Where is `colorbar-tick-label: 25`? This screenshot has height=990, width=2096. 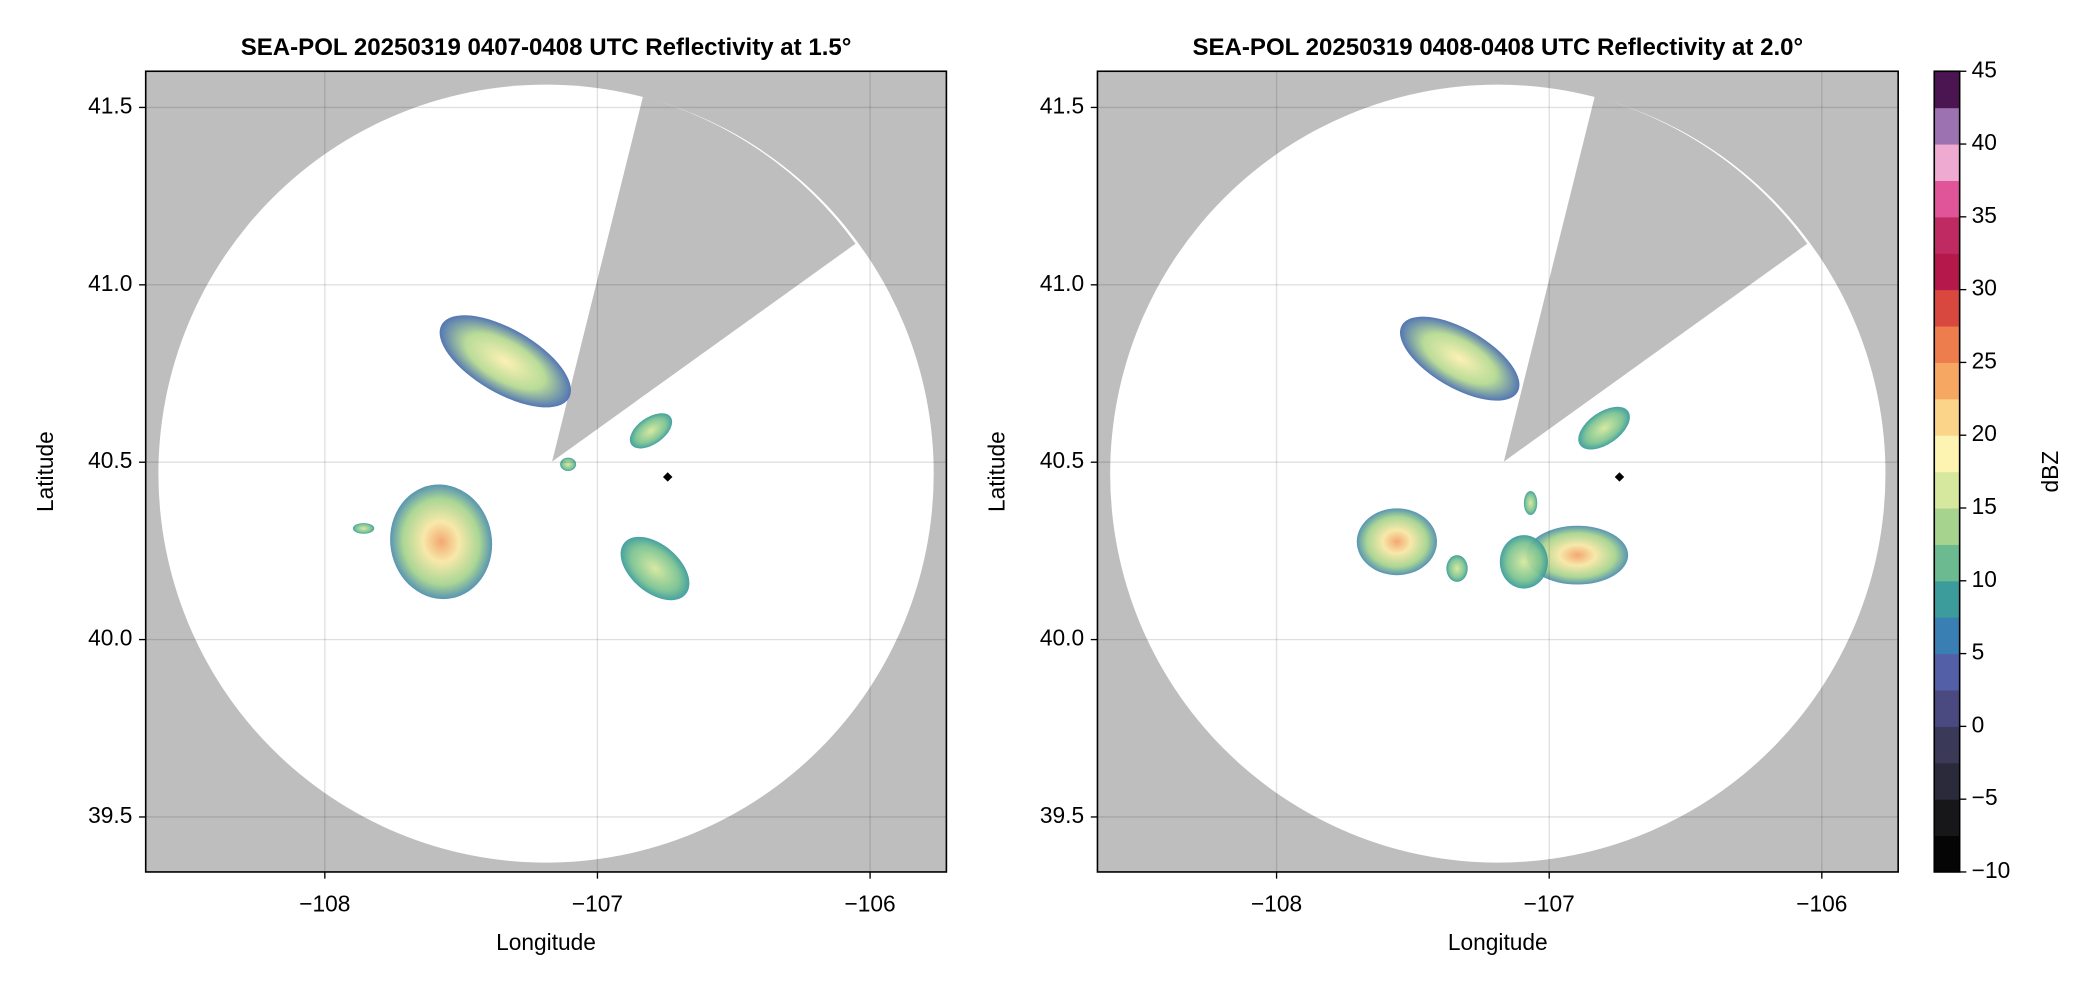 colorbar-tick-label: 25 is located at coordinates (1984, 360).